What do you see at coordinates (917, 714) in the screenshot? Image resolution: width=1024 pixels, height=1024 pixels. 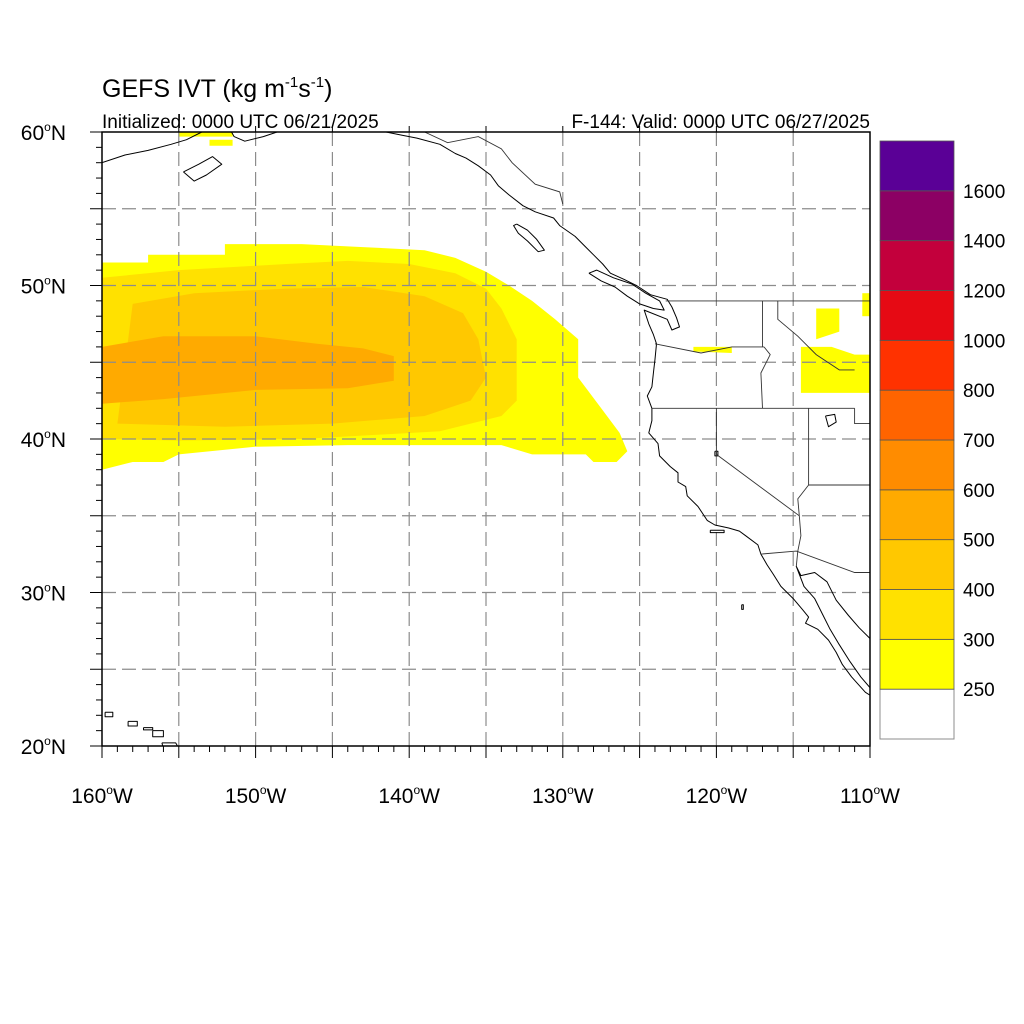 I see `colorbar-box-below` at bounding box center [917, 714].